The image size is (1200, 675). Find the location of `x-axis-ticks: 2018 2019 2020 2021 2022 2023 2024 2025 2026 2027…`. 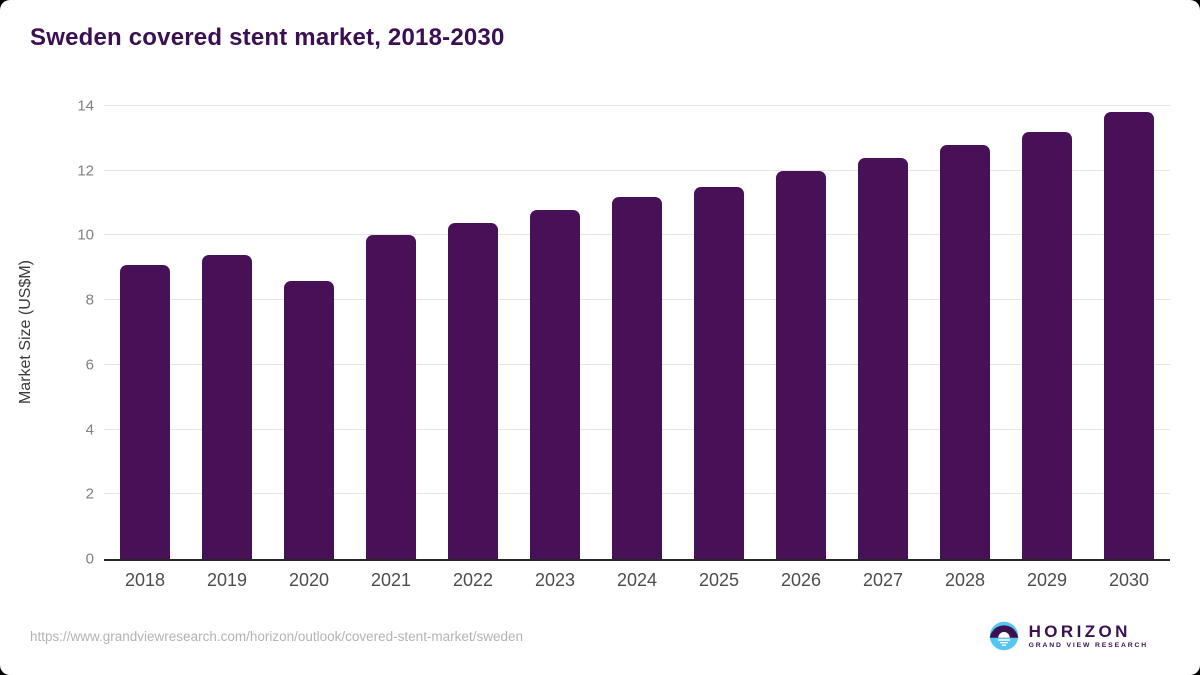

x-axis-ticks: 2018 2019 2020 2021 2022 2023 2024 2025 2026 2027… is located at coordinates (637, 582).